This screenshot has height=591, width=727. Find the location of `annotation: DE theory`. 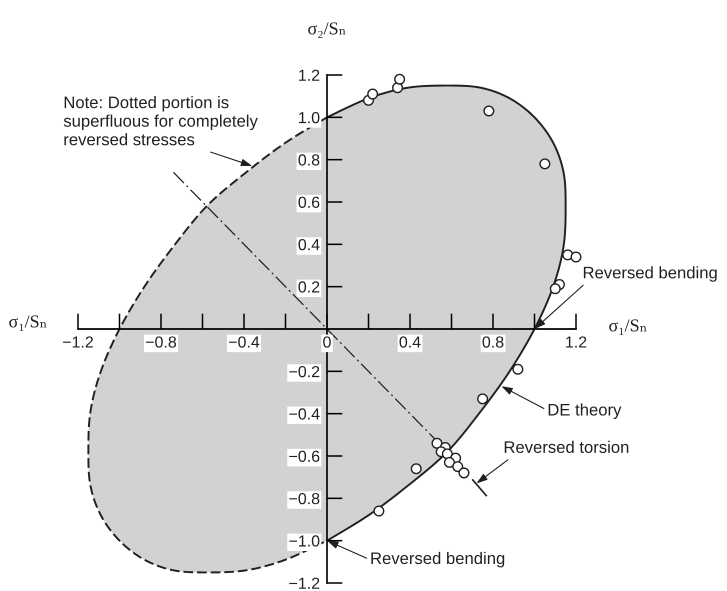

annotation: DE theory is located at coordinates (585, 411).